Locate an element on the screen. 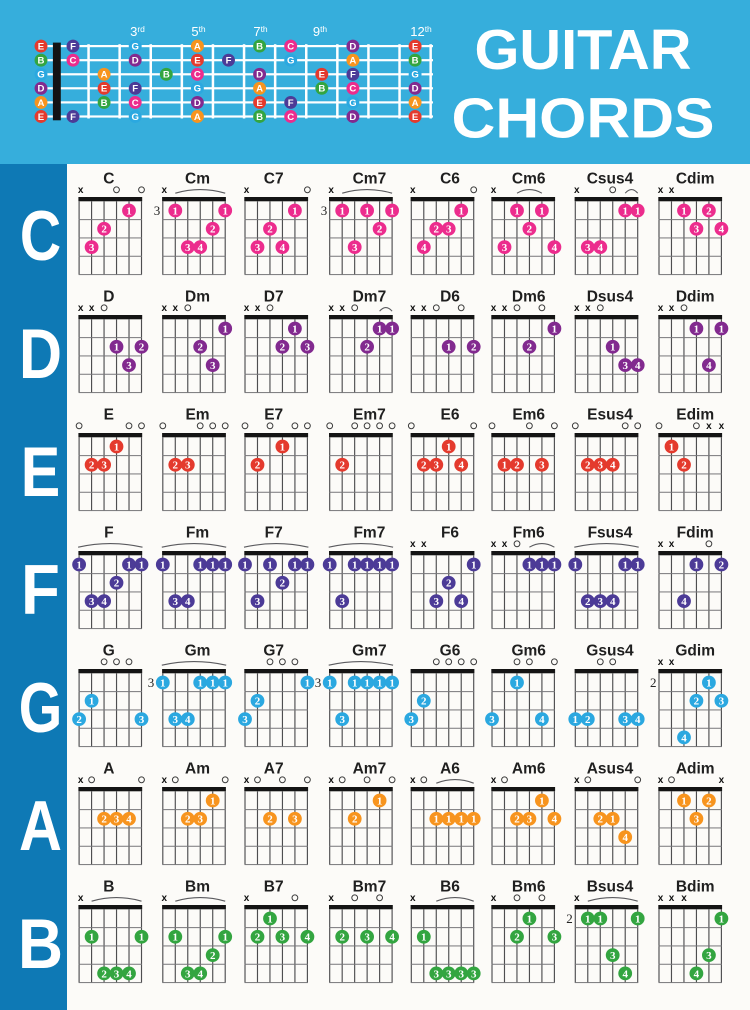 This screenshot has width=750, height=1010. svg-text: Em is located at coordinates (197, 414).